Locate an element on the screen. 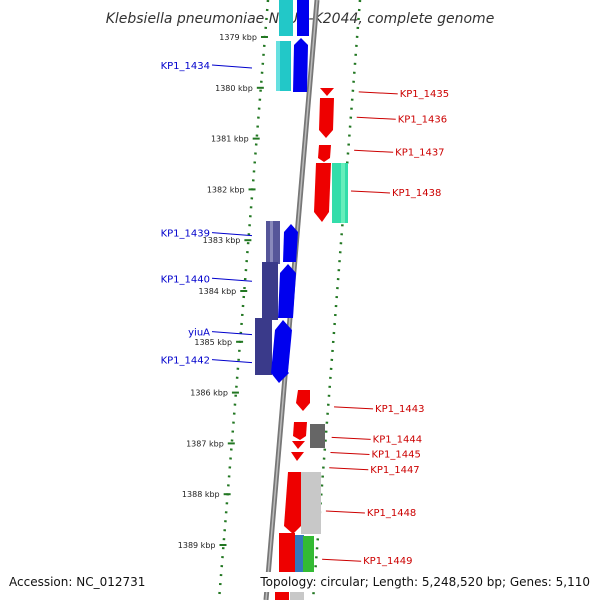 This screenshot has width=600, height=600. gene-blue-upper is located at coordinates (303, 18).